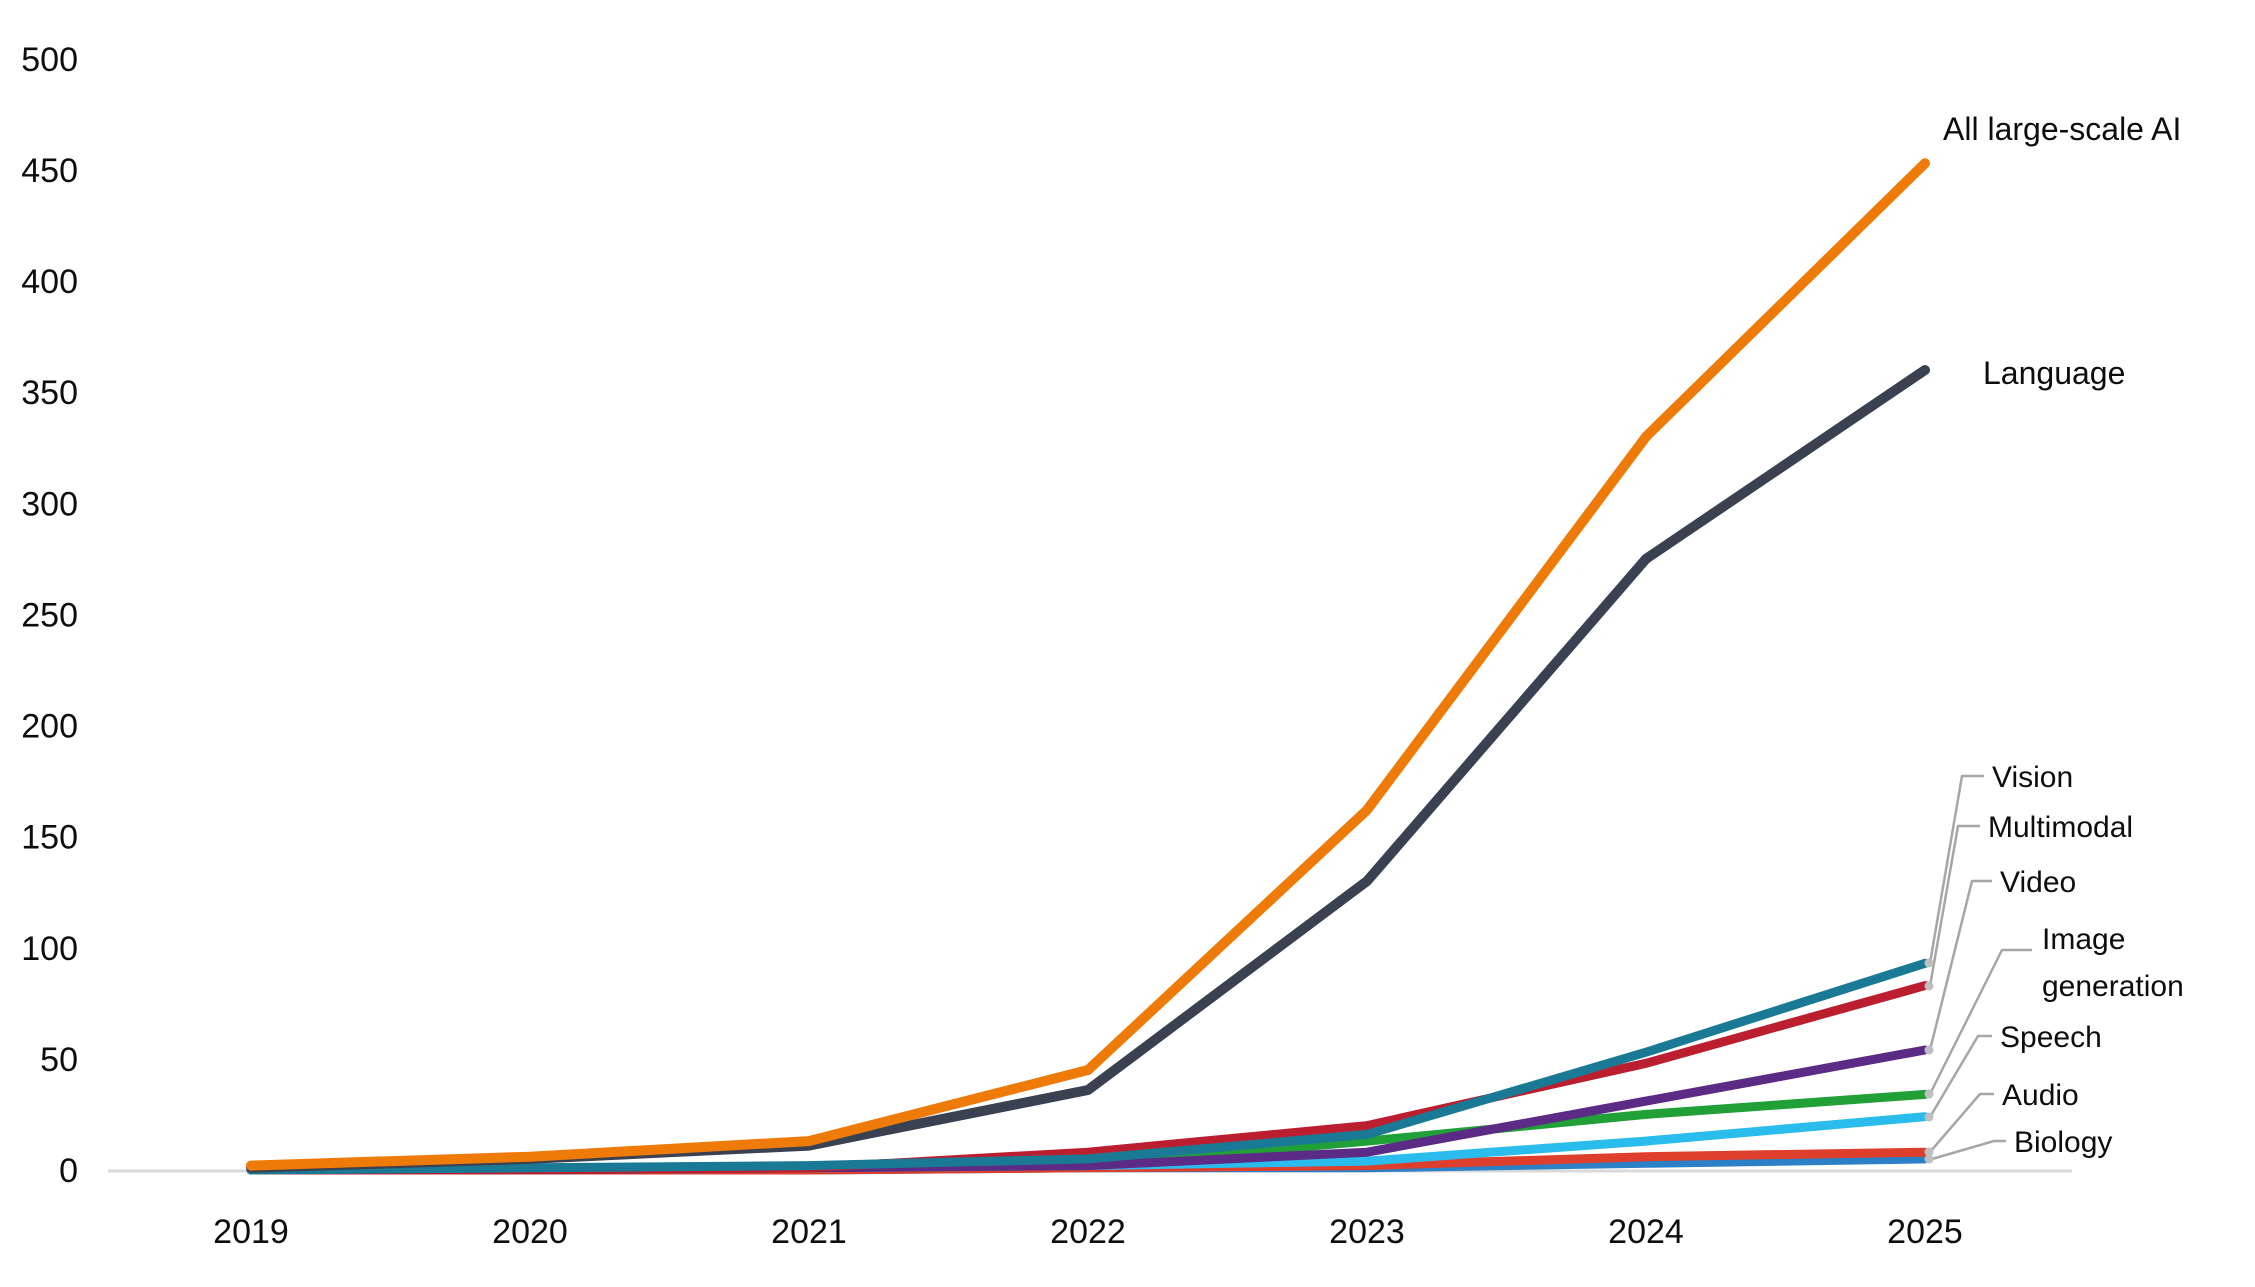 The image size is (2255, 1287). Describe the element at coordinates (49, 727) in the screenshot. I see `y-axis-tick-label: 200` at that location.